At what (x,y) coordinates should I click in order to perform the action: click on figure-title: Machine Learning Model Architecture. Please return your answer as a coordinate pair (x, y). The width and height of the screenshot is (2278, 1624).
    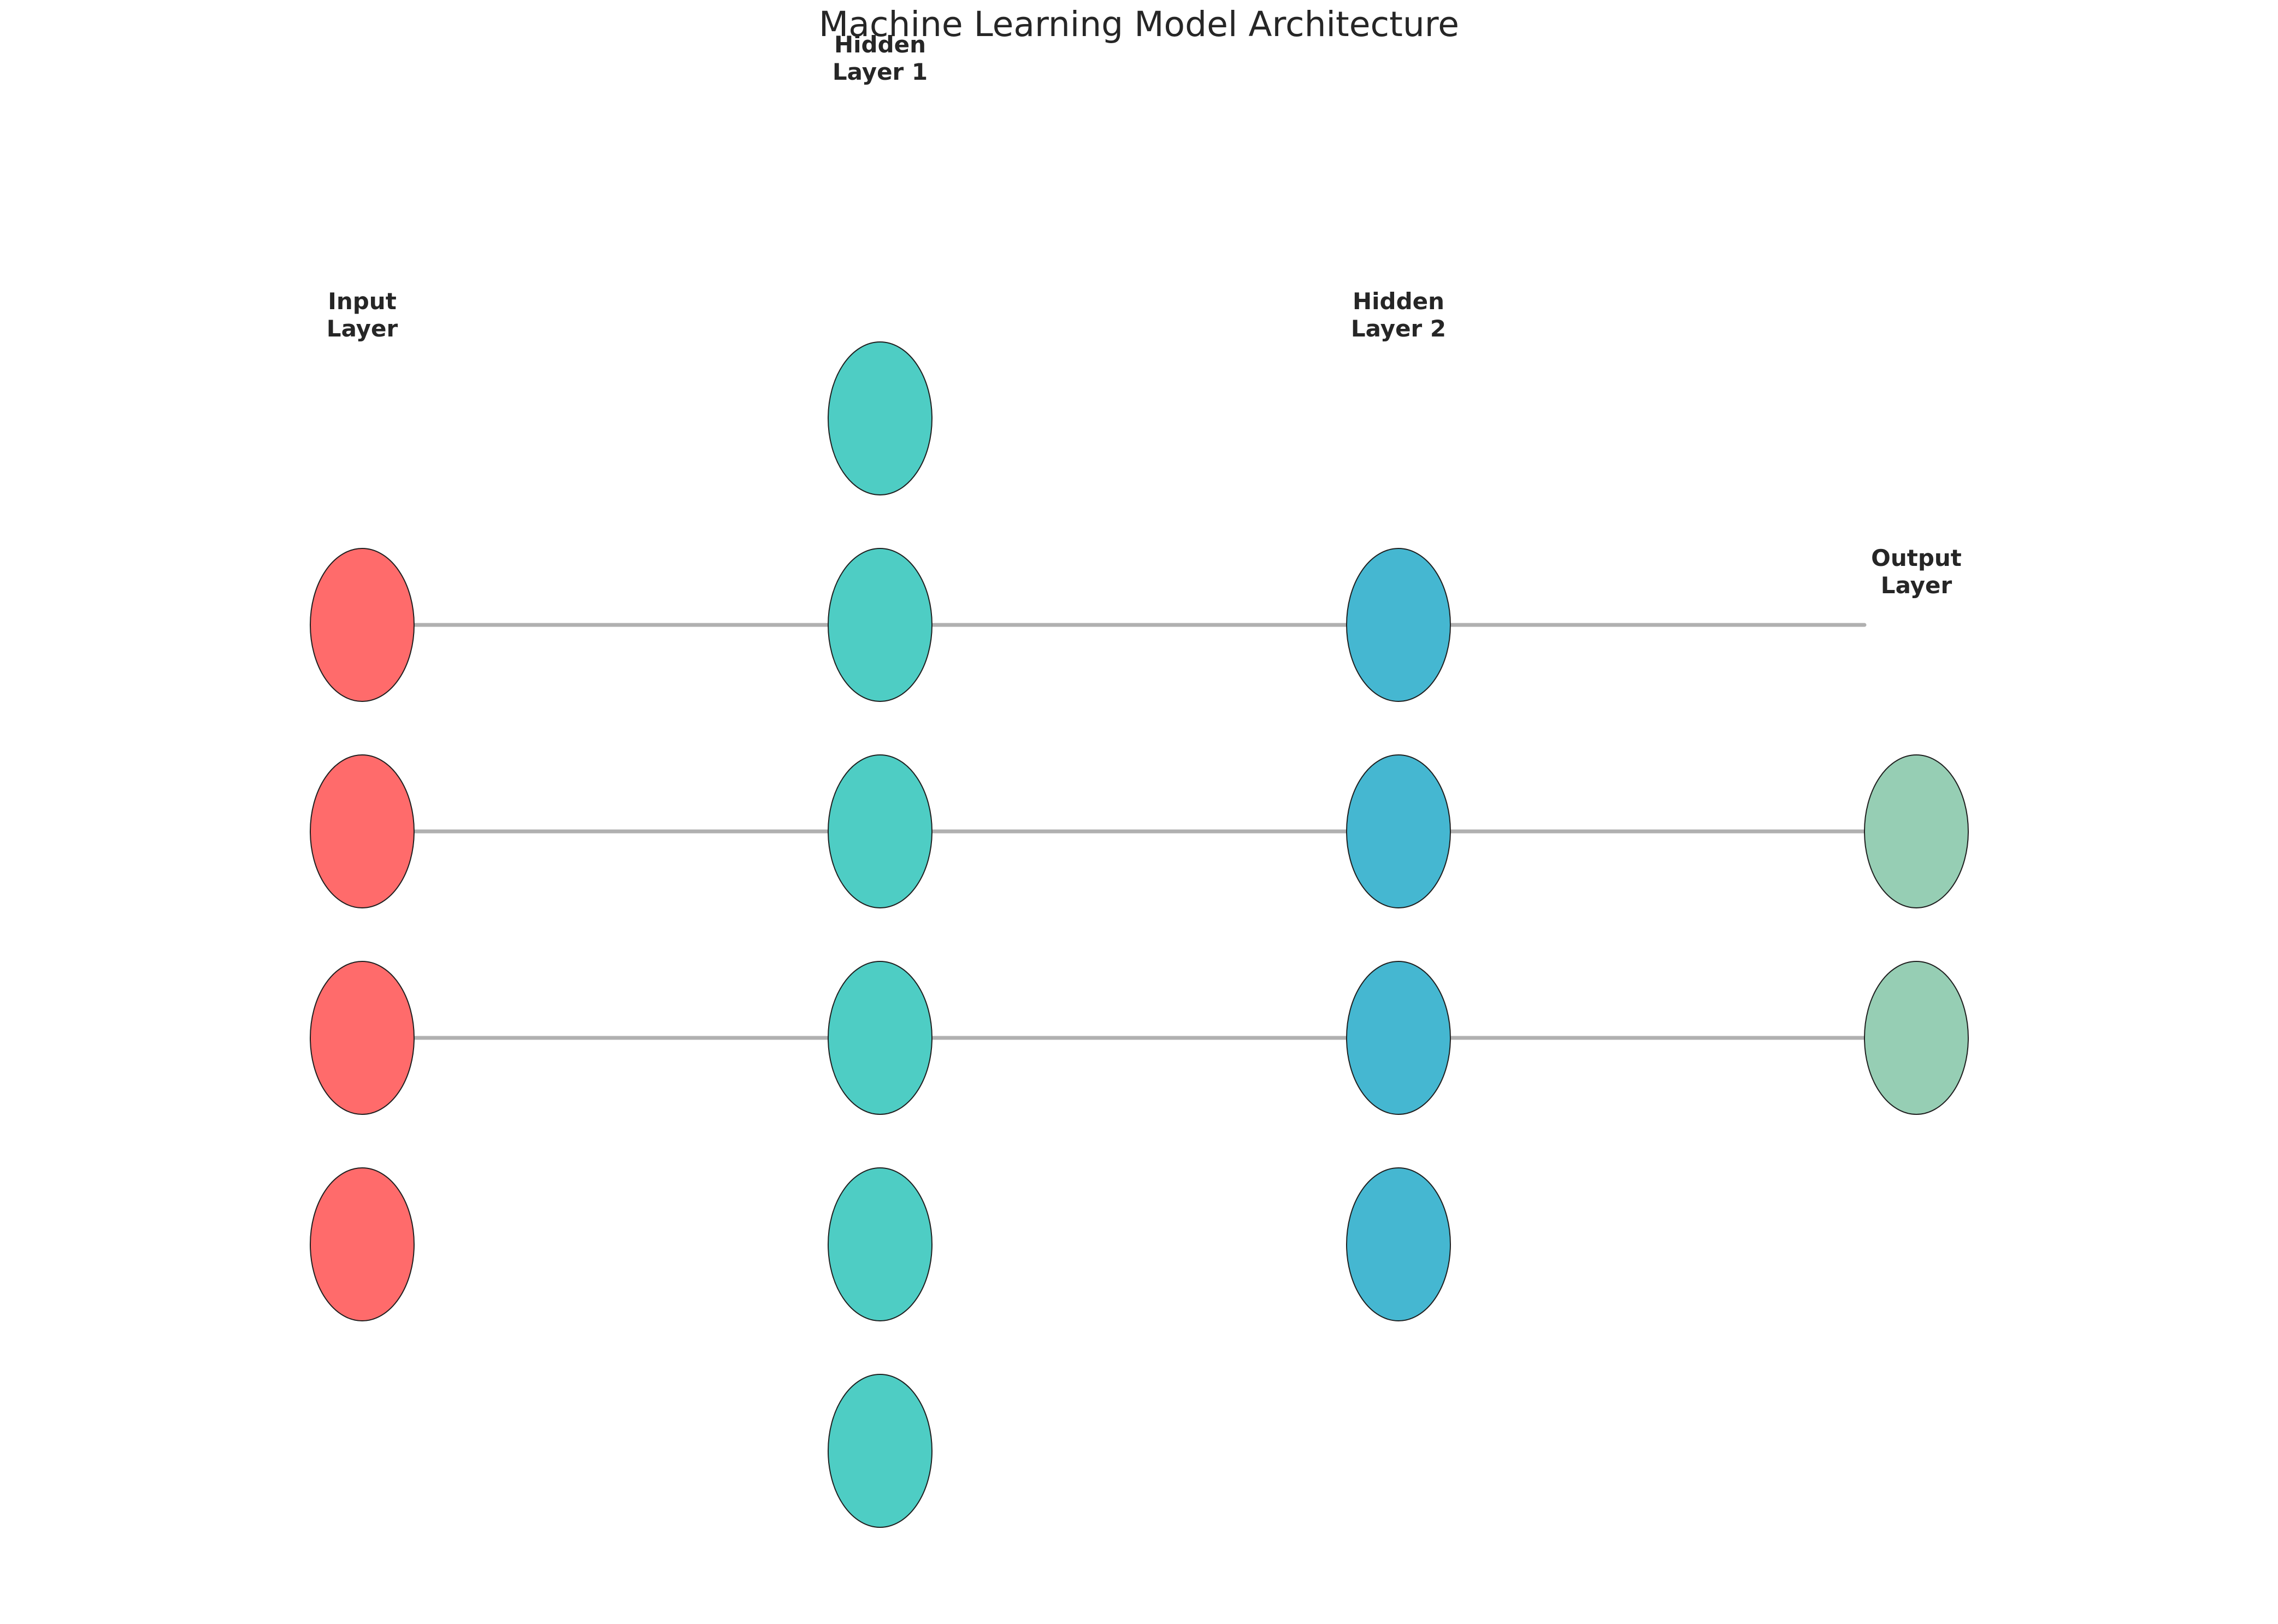
    Looking at the image, I should click on (1139, 24).